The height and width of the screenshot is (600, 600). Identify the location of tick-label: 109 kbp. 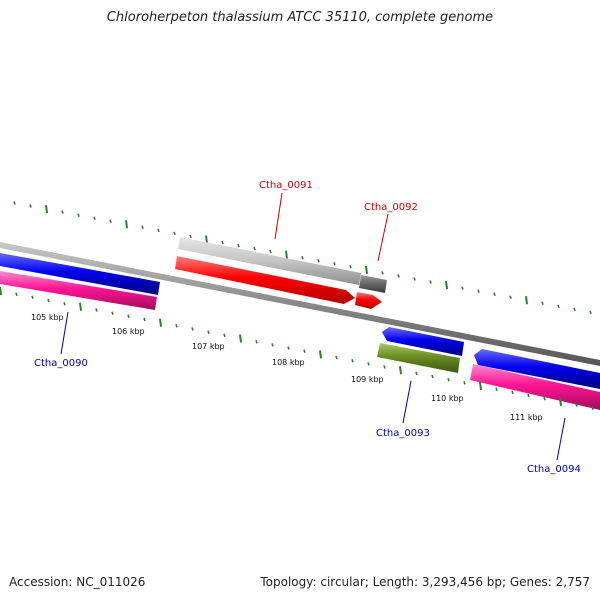
(367, 379).